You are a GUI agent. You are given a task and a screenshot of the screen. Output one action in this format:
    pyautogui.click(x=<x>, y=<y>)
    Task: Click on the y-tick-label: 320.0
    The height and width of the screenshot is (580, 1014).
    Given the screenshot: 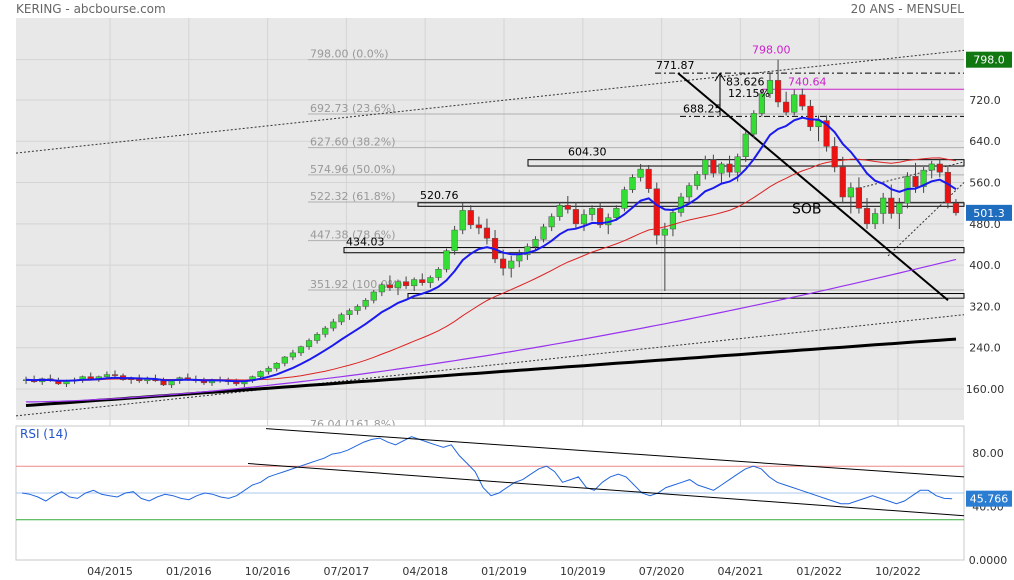 What is the action you would take?
    pyautogui.click(x=985, y=306)
    